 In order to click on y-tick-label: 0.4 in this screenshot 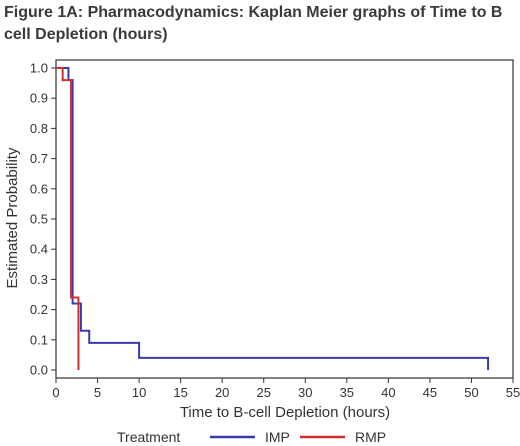, I will do `click(39, 249)`.